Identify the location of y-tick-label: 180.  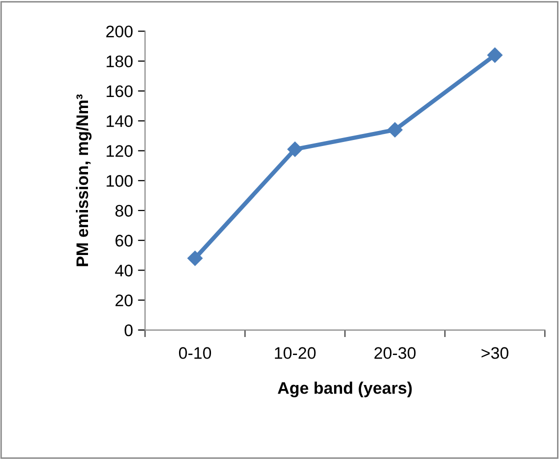
(119, 61).